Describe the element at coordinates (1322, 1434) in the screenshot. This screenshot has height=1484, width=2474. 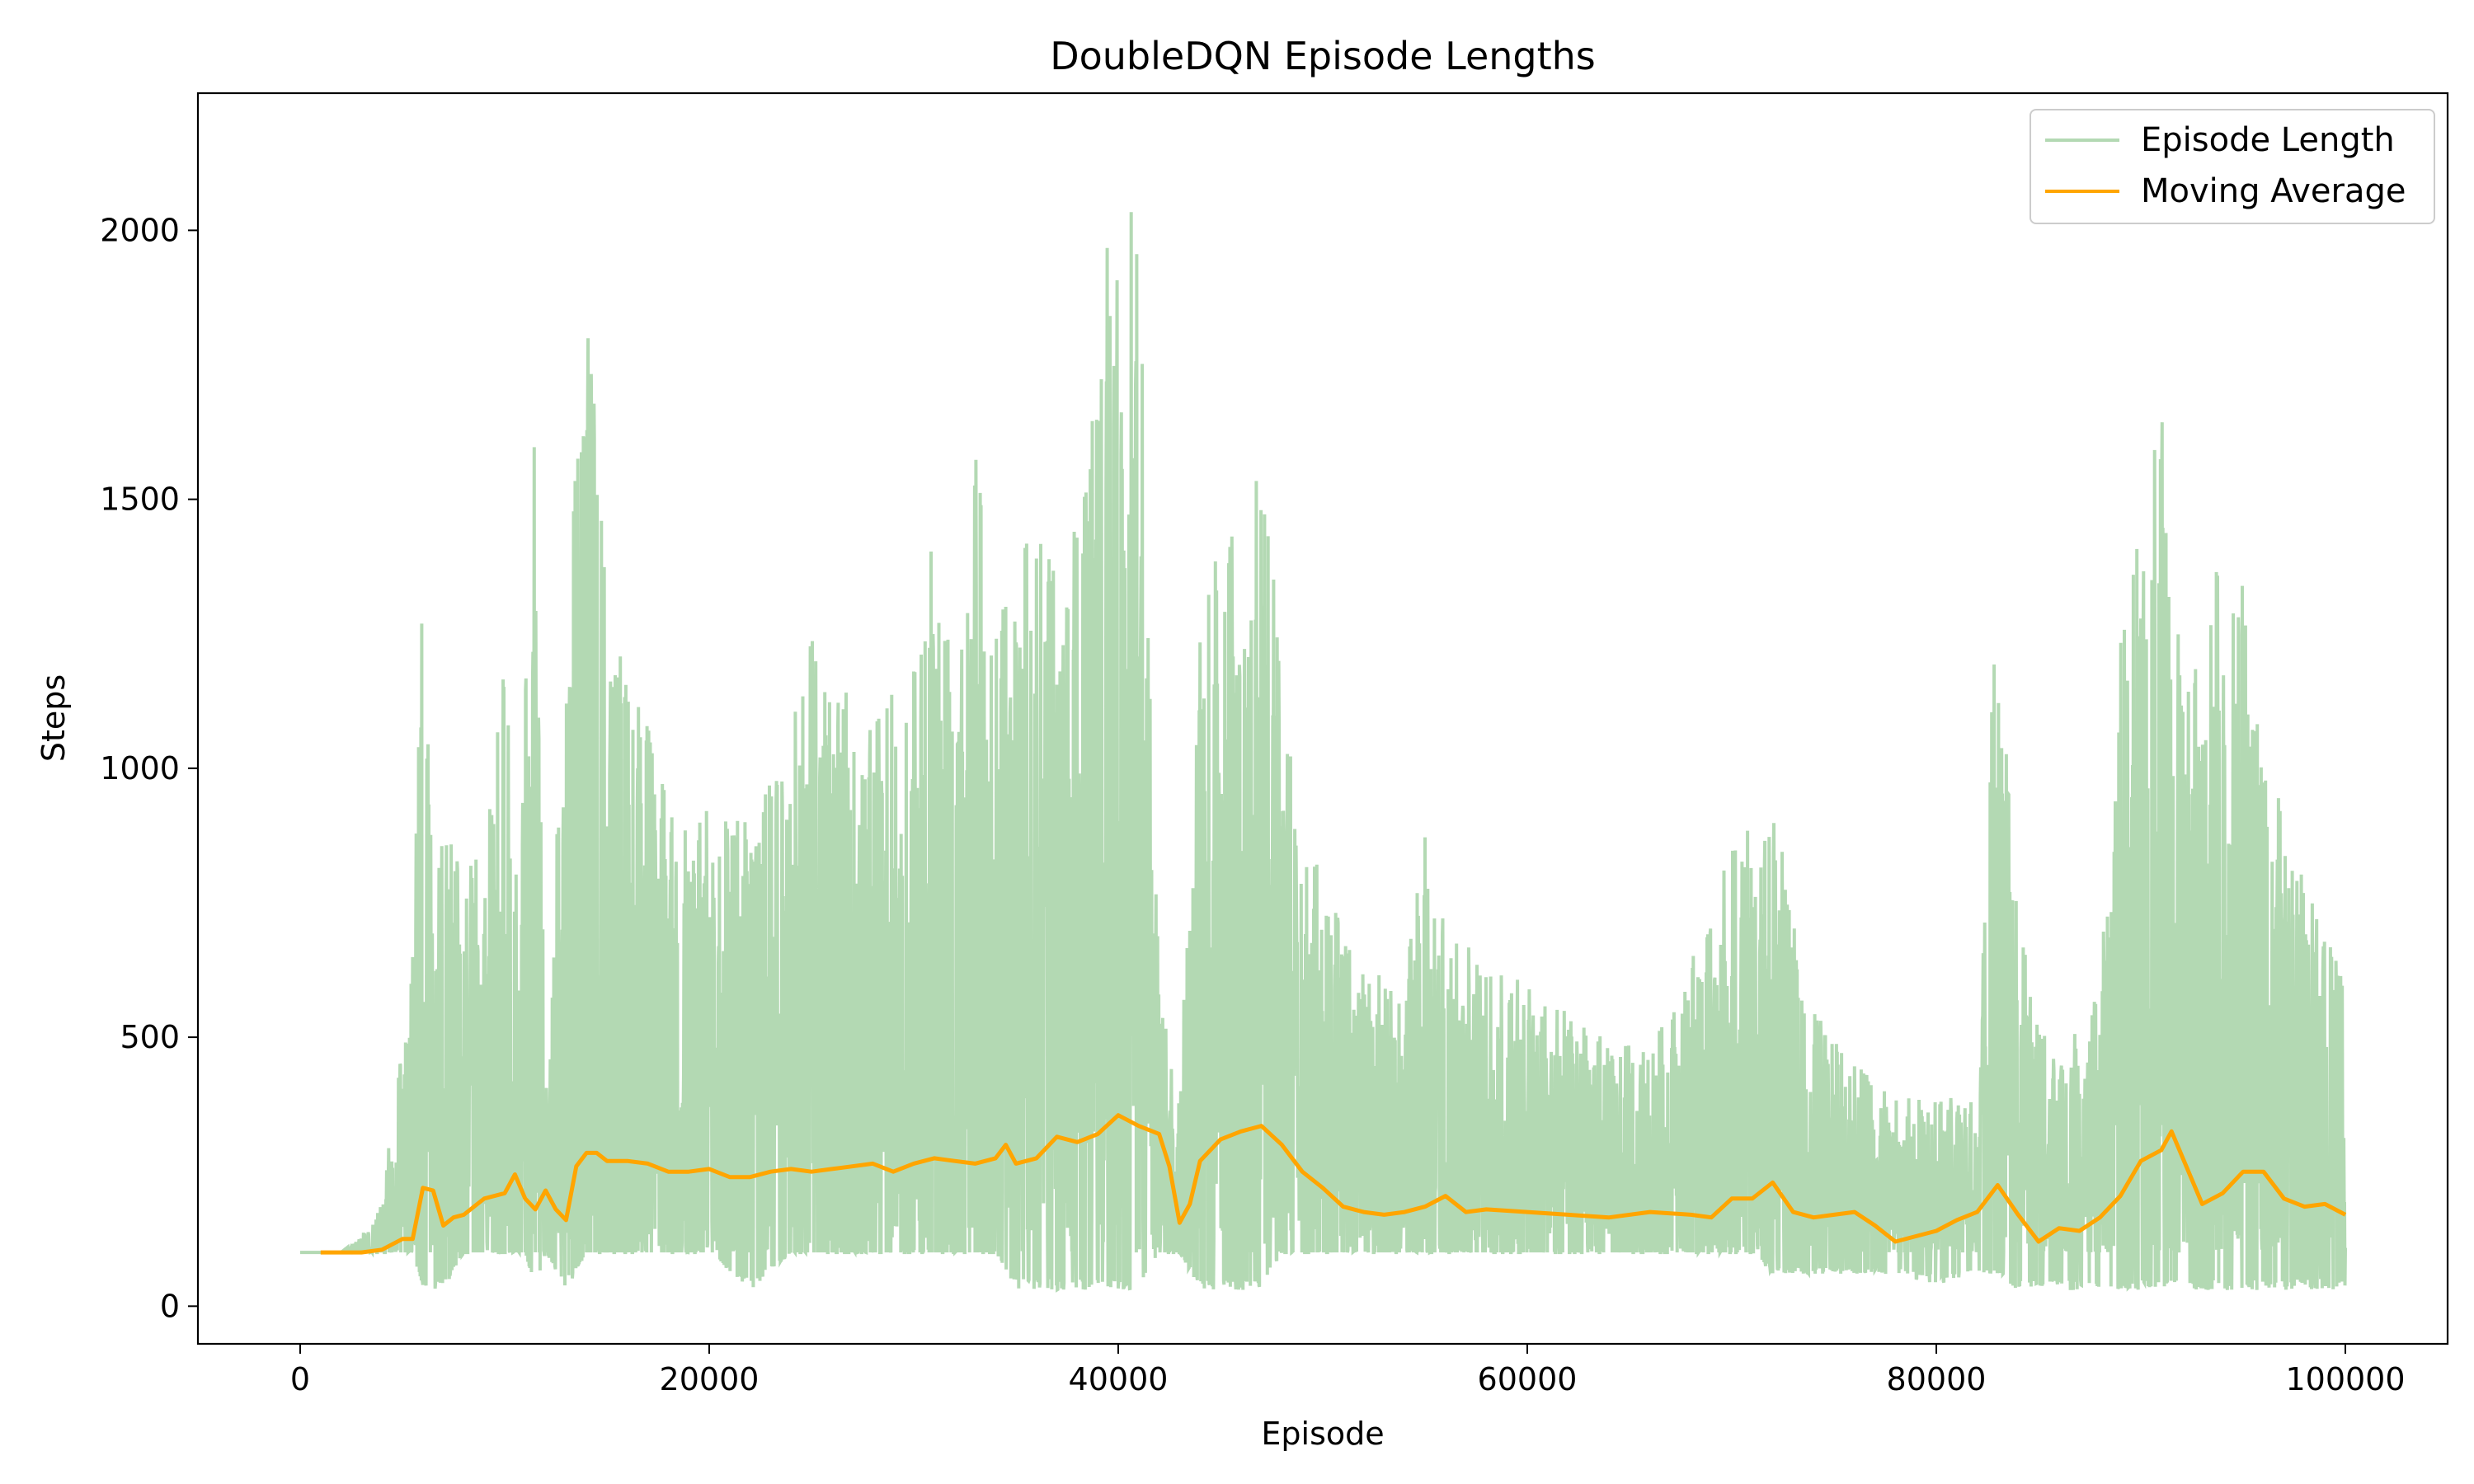
I see `x-axis-label: Episode` at that location.